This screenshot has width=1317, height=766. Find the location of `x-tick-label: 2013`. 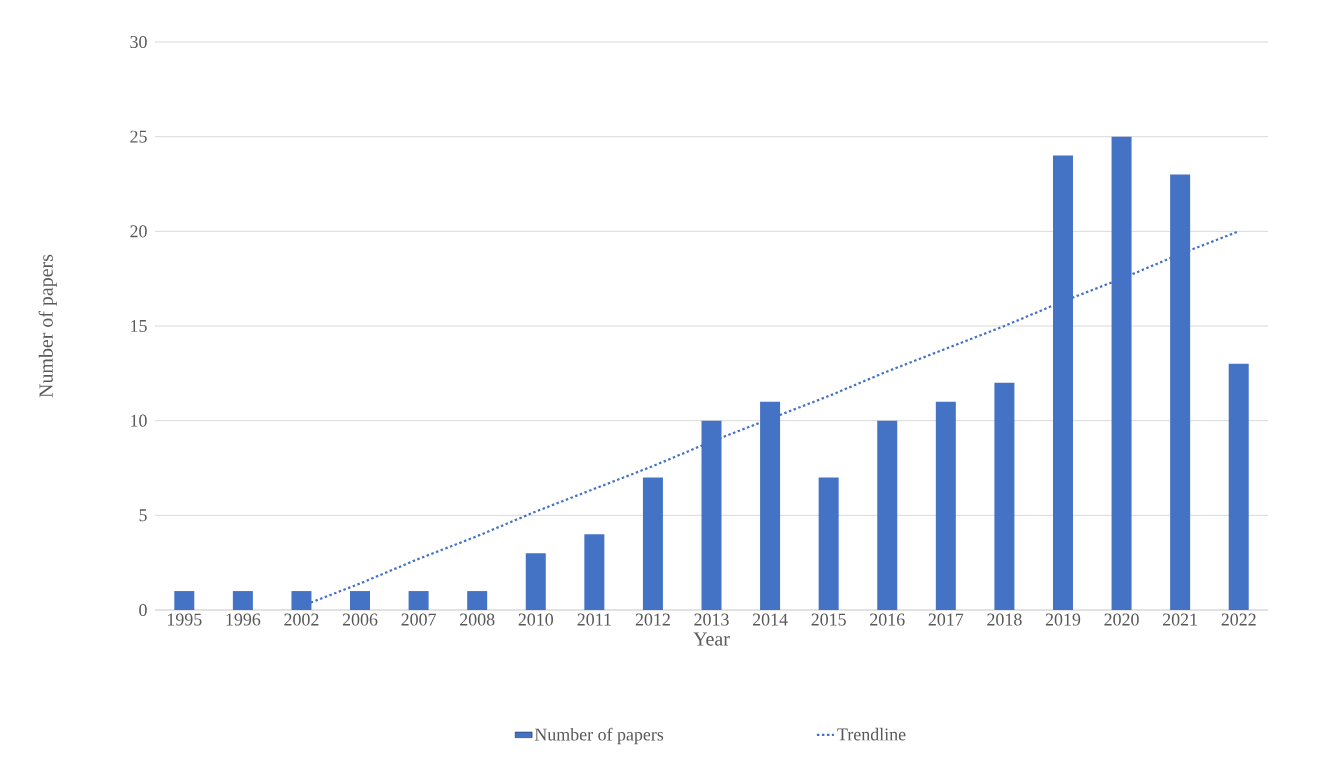

x-tick-label: 2013 is located at coordinates (711, 619).